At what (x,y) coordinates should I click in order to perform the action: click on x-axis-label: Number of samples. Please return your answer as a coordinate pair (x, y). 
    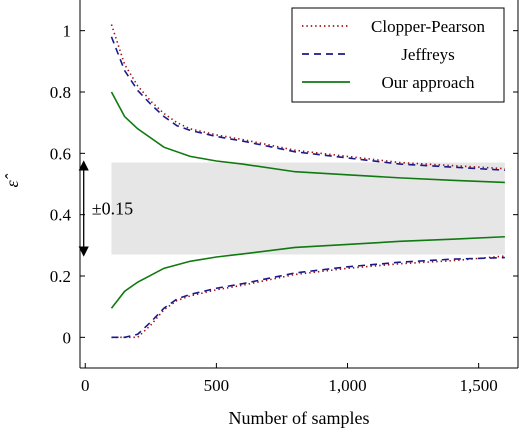
    Looking at the image, I should click on (299, 418).